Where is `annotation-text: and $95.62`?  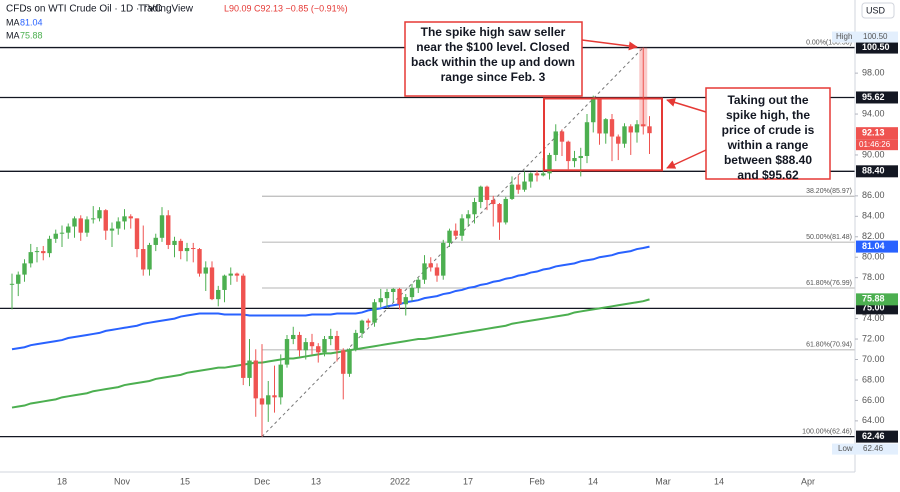 annotation-text: and $95.62 is located at coordinates (768, 175).